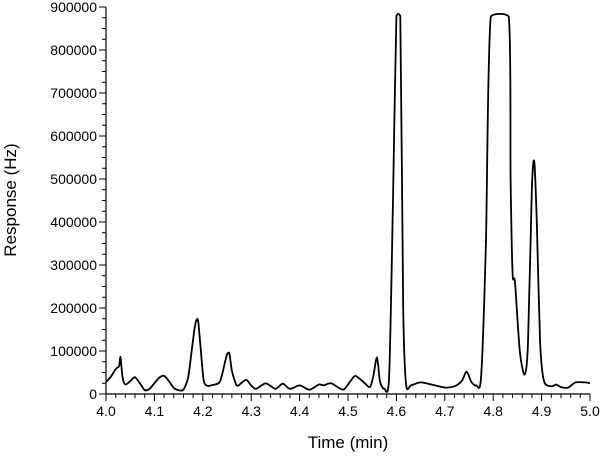 This screenshot has width=600, height=463. Describe the element at coordinates (73, 308) in the screenshot. I see `y-tick-label: 200000` at that location.